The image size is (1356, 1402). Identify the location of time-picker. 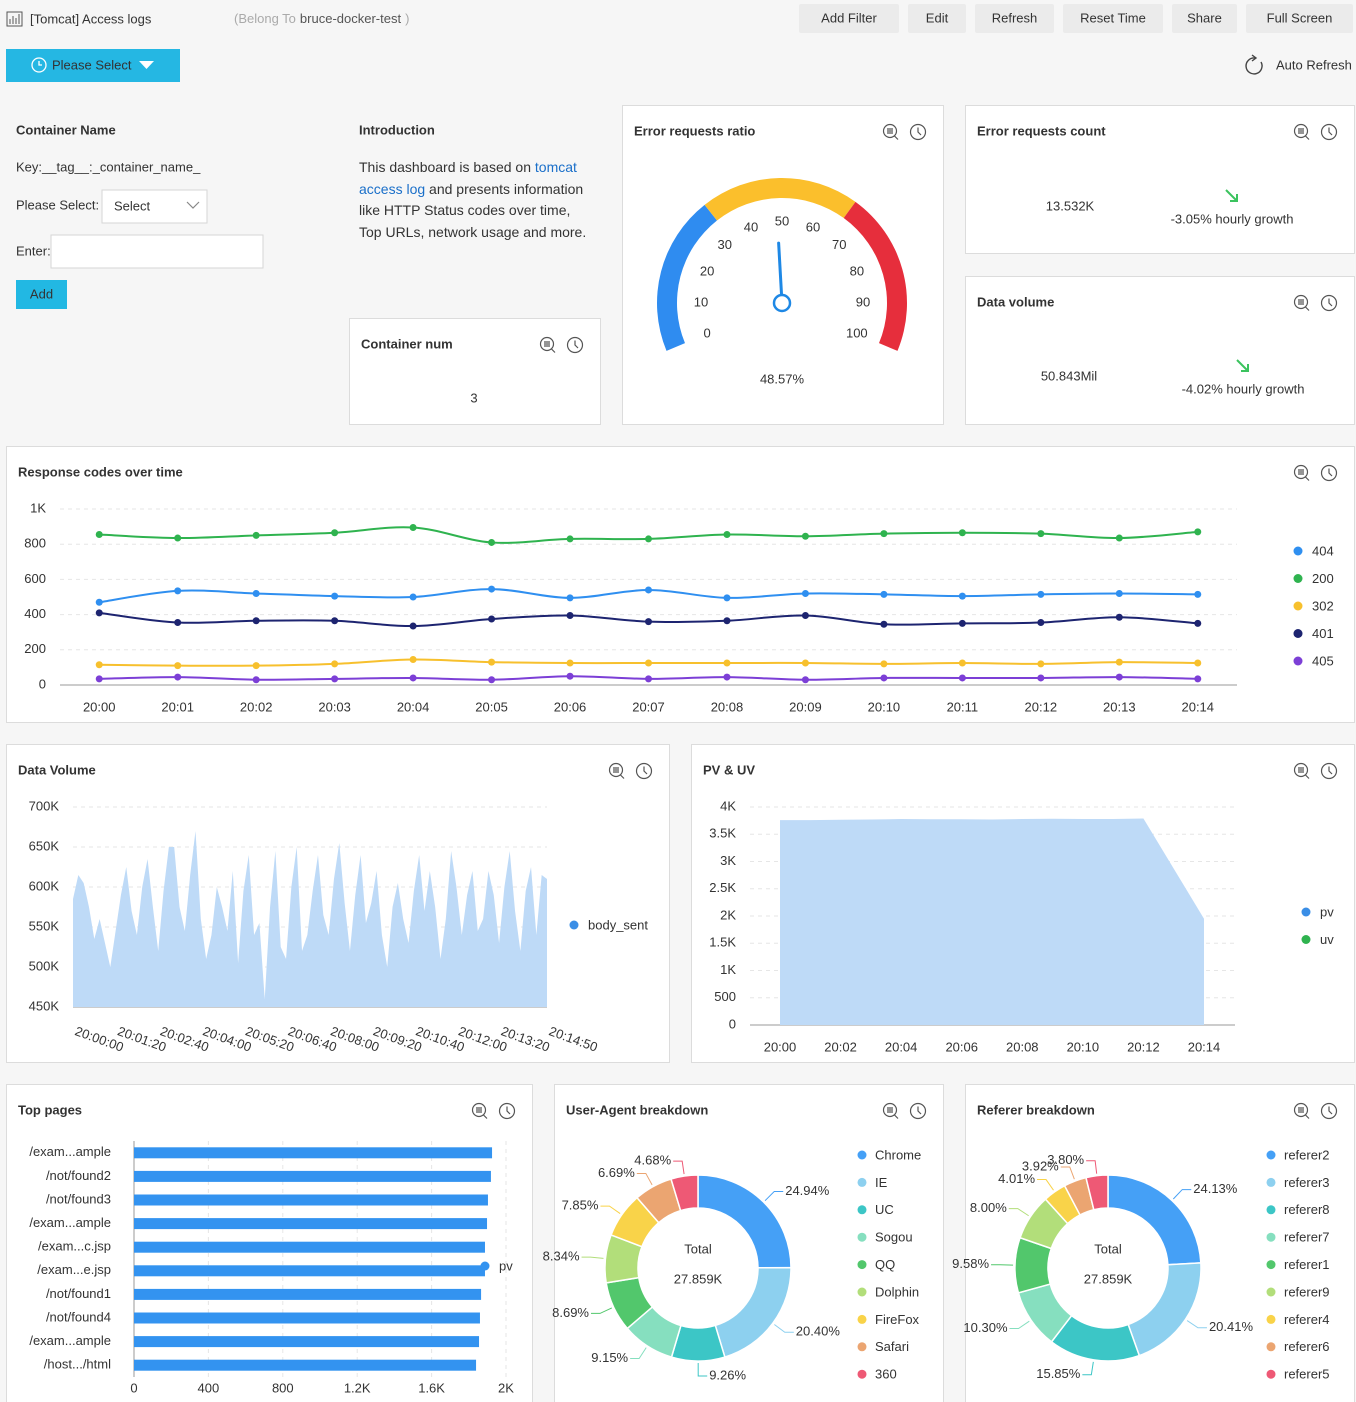
(93, 65).